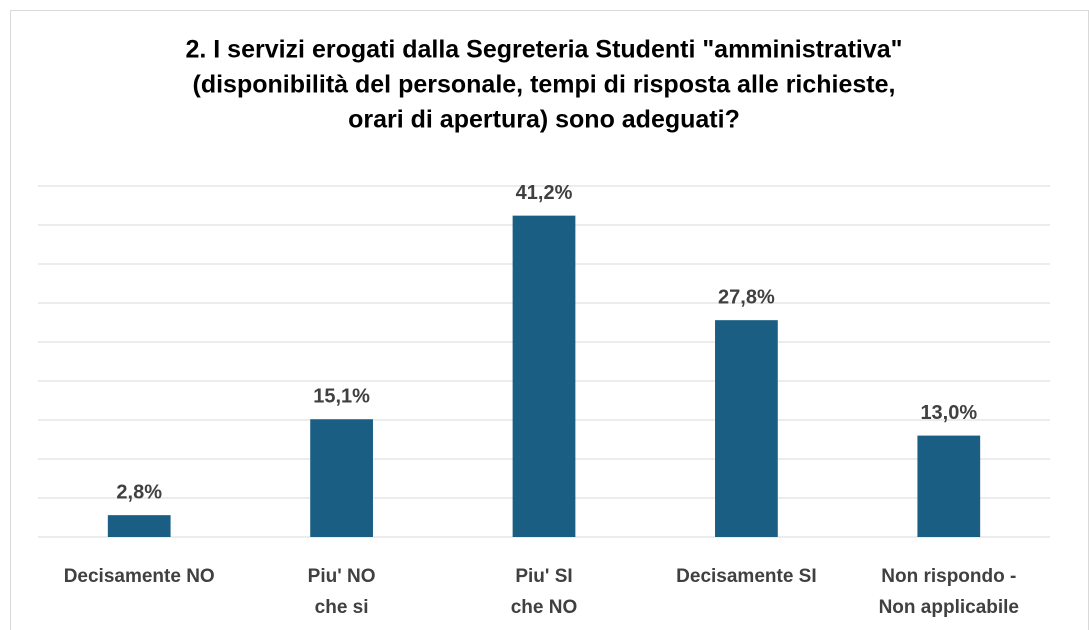  Describe the element at coordinates (544, 607) in the screenshot. I see `x-tick-label: che NO` at that location.